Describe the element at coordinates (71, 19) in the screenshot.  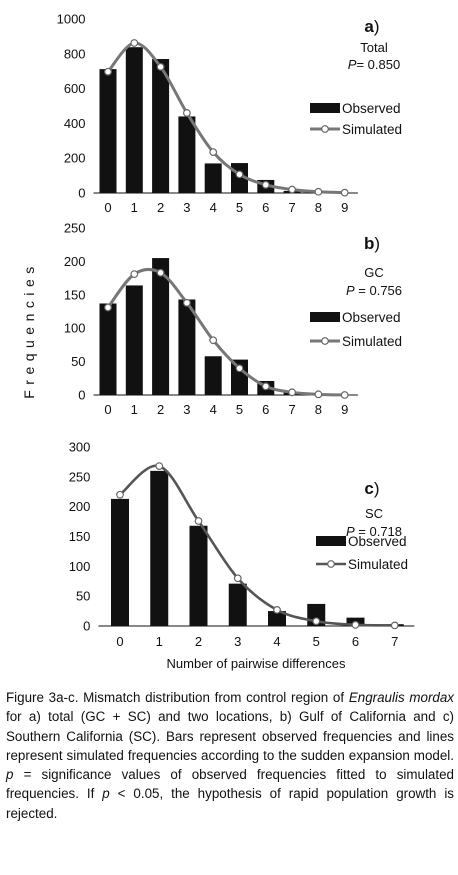
I see `y-tick-label: 1000` at that location.